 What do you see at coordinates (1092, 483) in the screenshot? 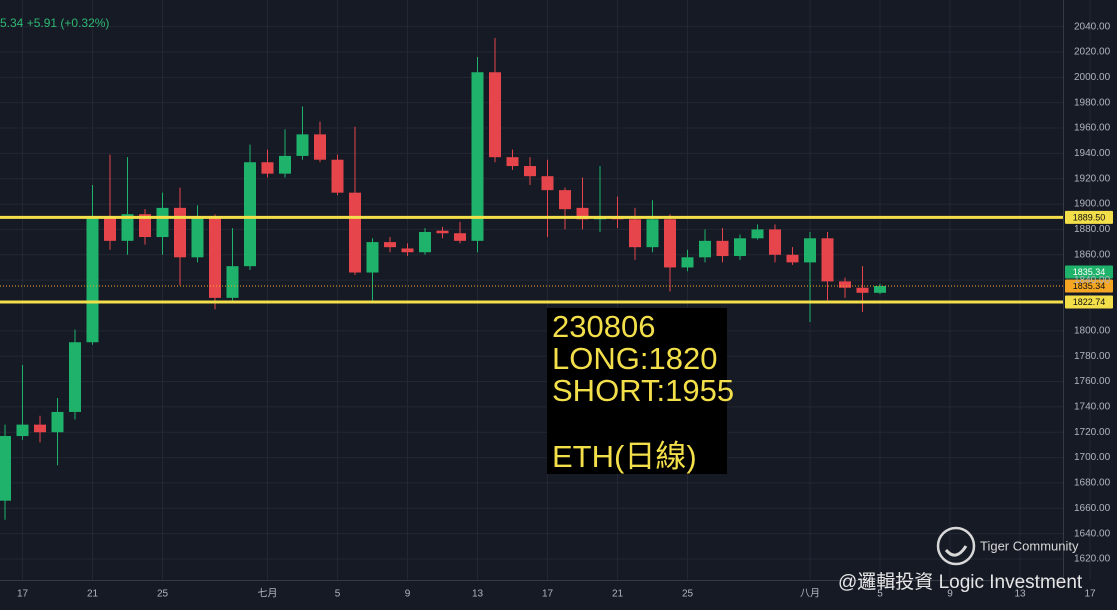
I see `y-tick-label: 1680.00` at bounding box center [1092, 483].